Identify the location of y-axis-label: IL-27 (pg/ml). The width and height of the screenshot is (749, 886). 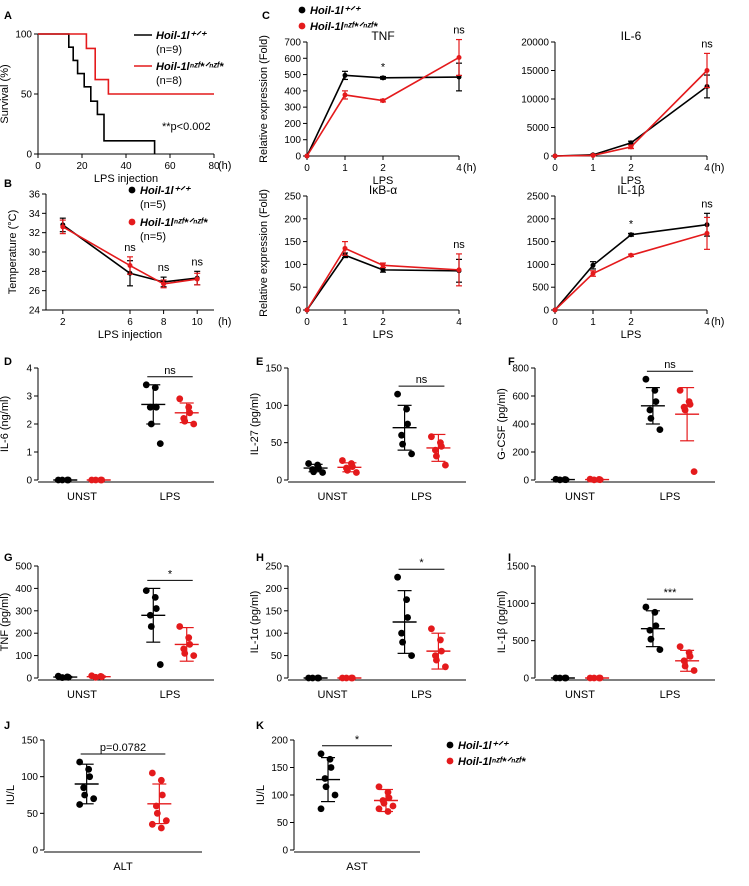
(255, 424).